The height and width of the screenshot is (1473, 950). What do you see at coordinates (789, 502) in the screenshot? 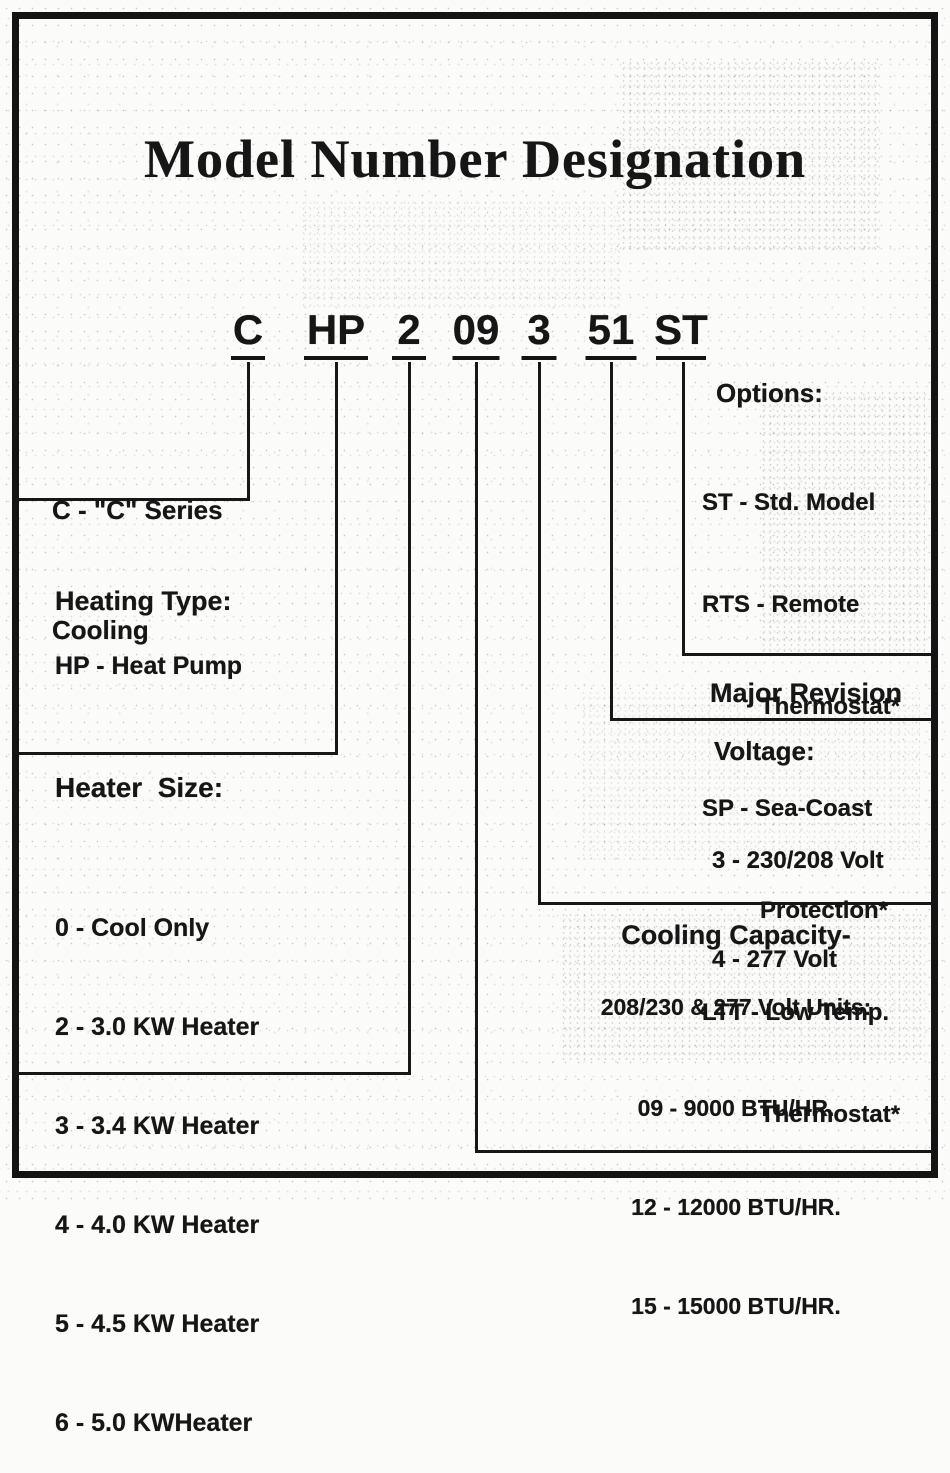
I see `options-item: ST - Std. Model` at bounding box center [789, 502].